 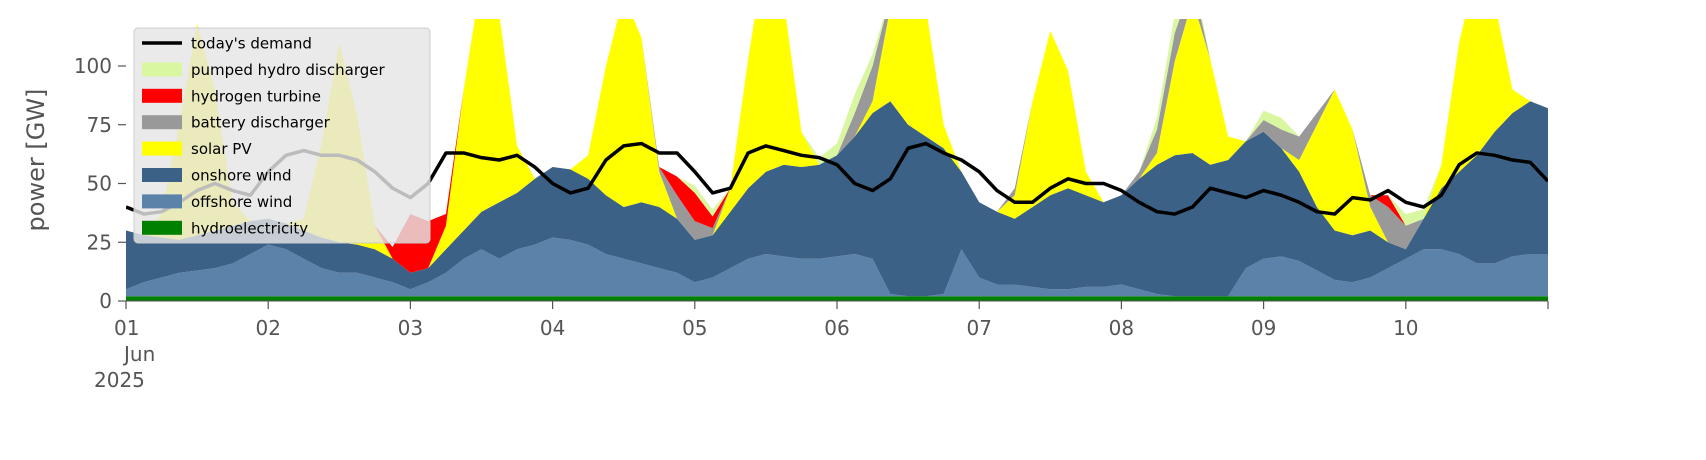 I want to click on x-tick-label: 10, so click(x=1405, y=328).